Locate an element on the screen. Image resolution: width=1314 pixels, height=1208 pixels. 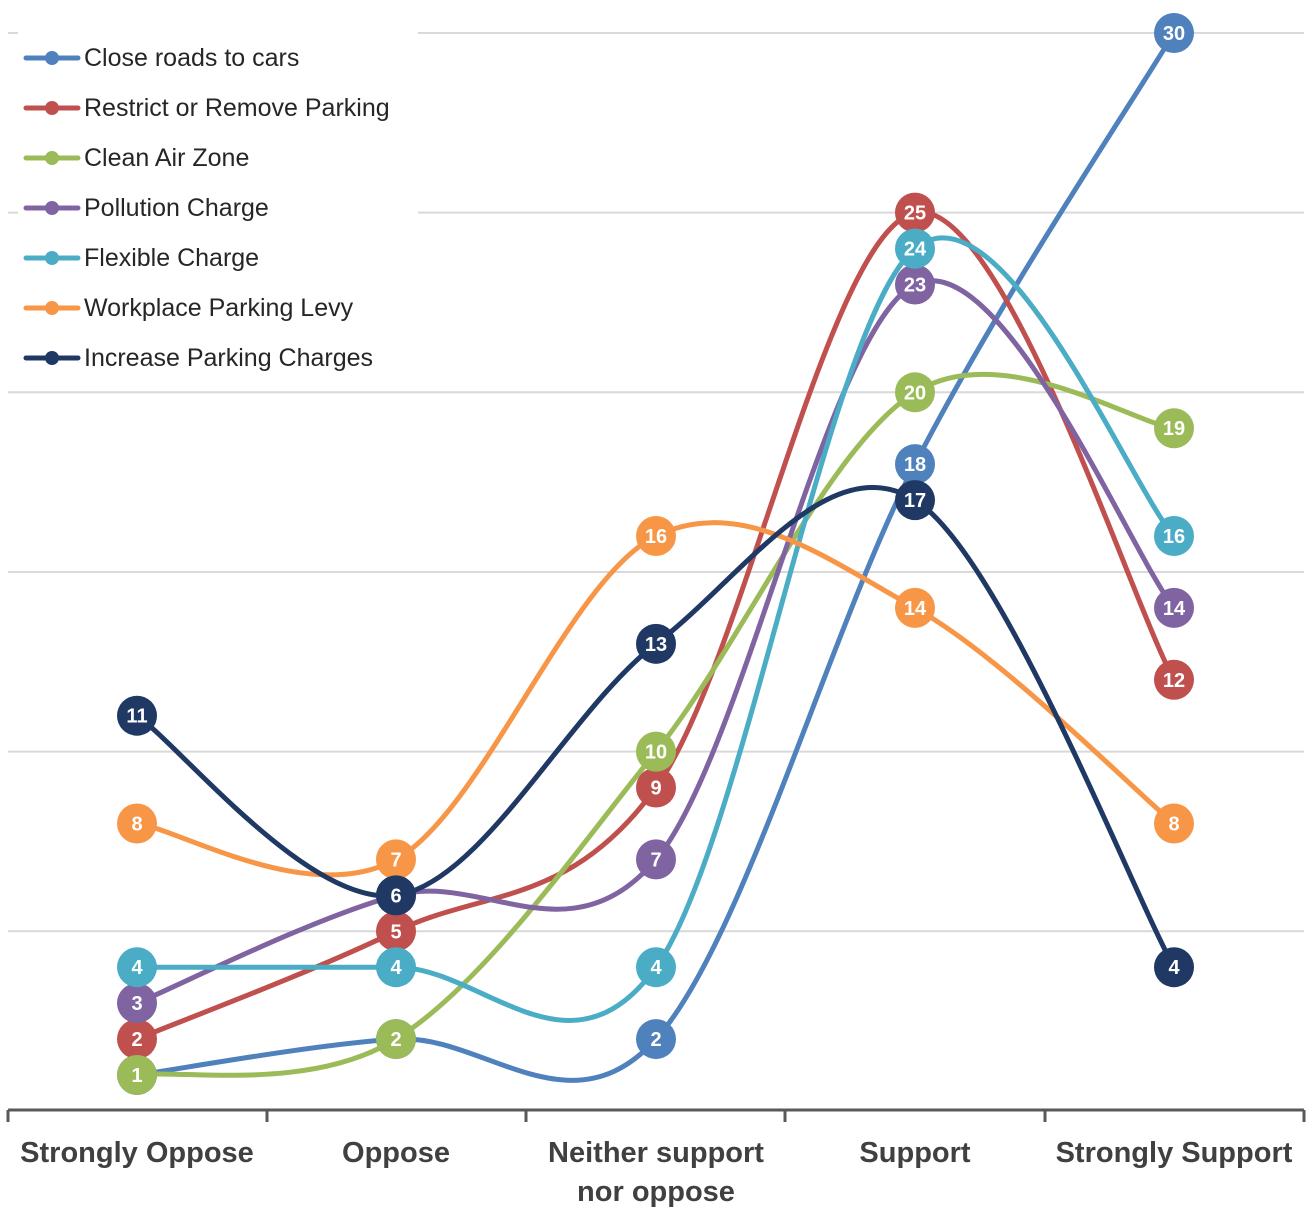
legend-item: Pollution Charge is located at coordinates (146, 208).